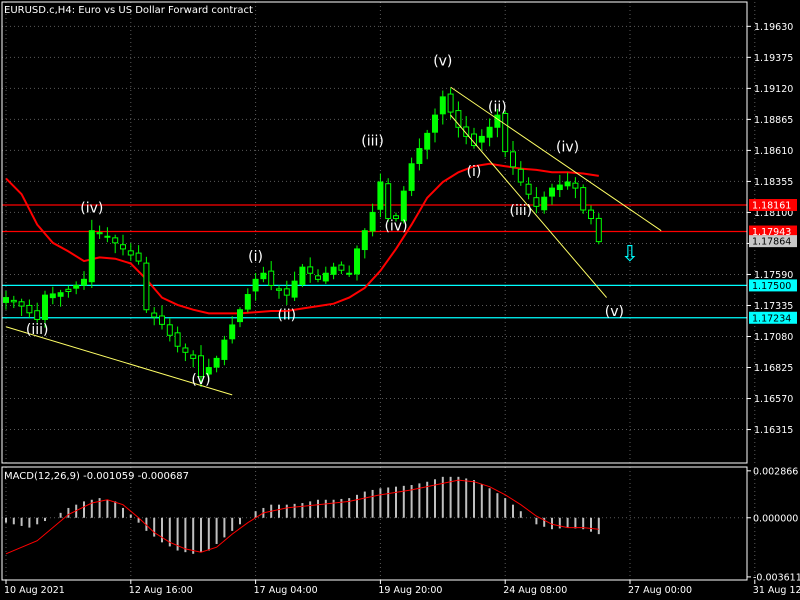  Describe the element at coordinates (410, 590) in the screenshot. I see `time-tick-label: 19 Aug 20:00` at that location.